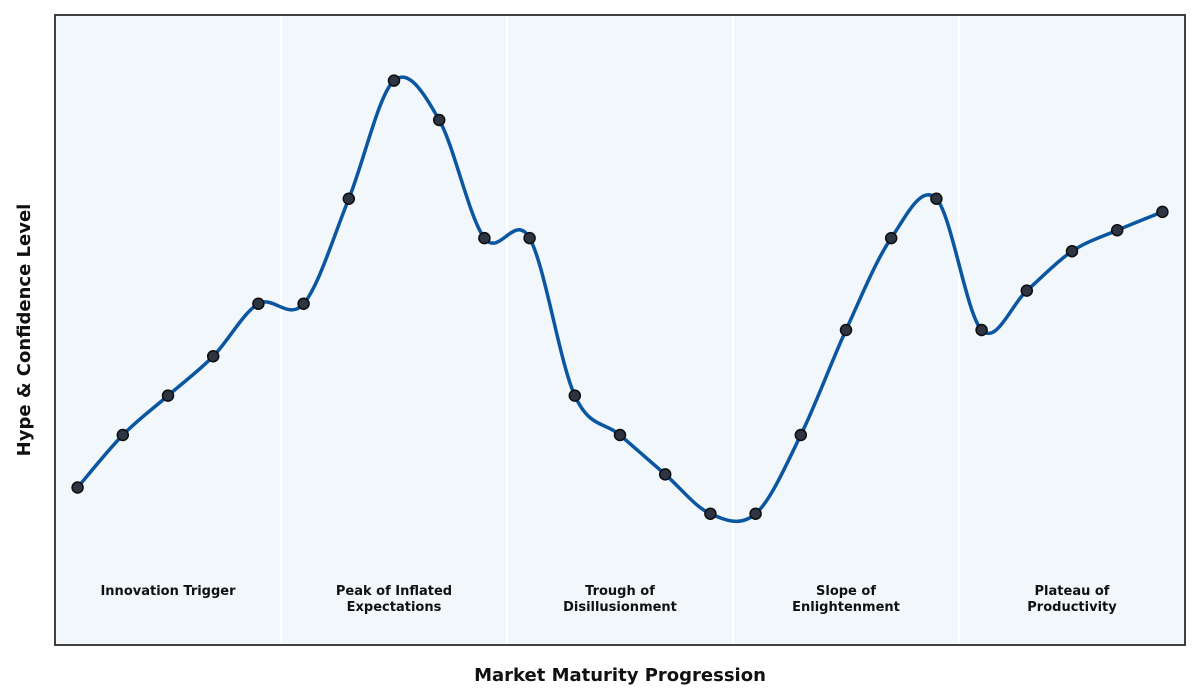  I want to click on phase-label-line: Slope of, so click(846, 591).